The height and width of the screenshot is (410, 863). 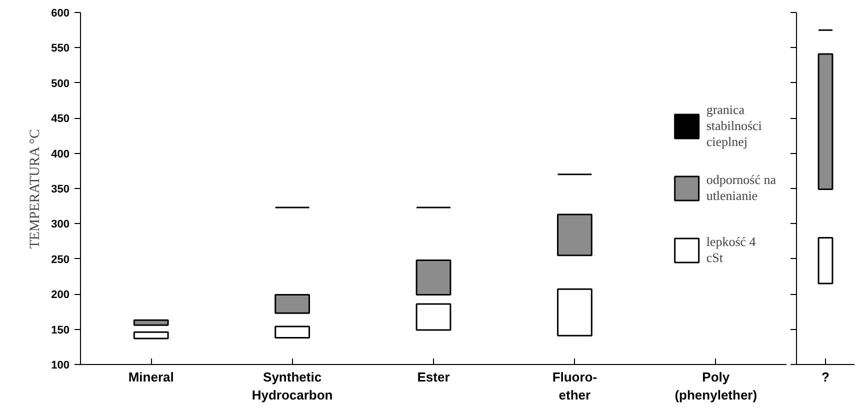 I want to click on y-tick-label: 100, so click(x=60, y=366).